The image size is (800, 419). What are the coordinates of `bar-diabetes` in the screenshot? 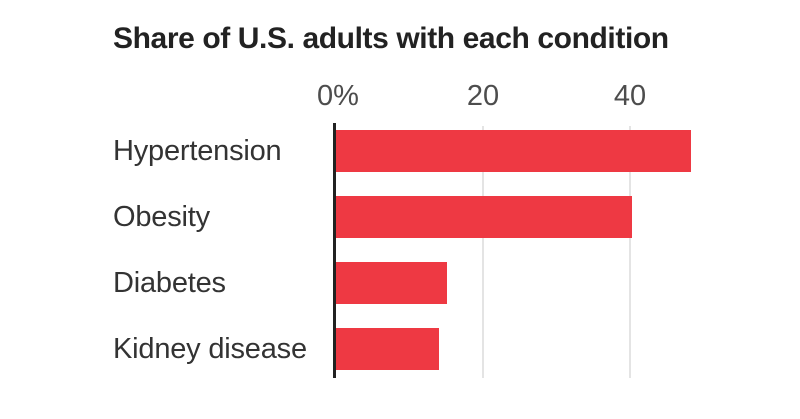 It's located at (391, 283).